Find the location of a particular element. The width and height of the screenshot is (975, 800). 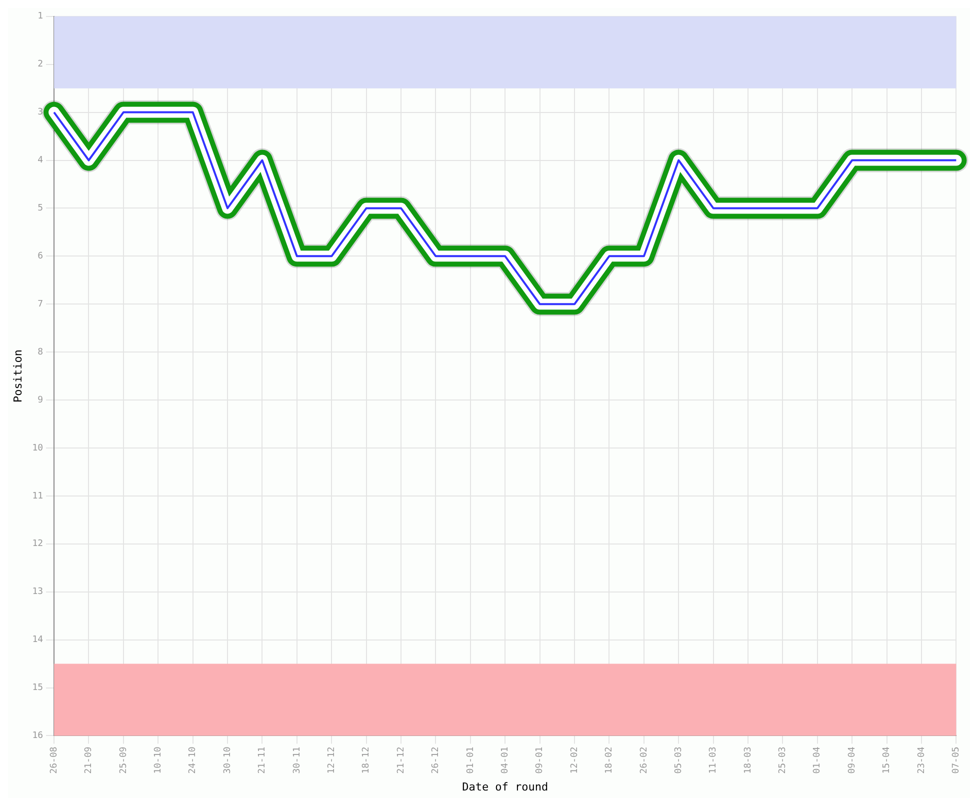

x-tick-label: 26-02 is located at coordinates (644, 760).